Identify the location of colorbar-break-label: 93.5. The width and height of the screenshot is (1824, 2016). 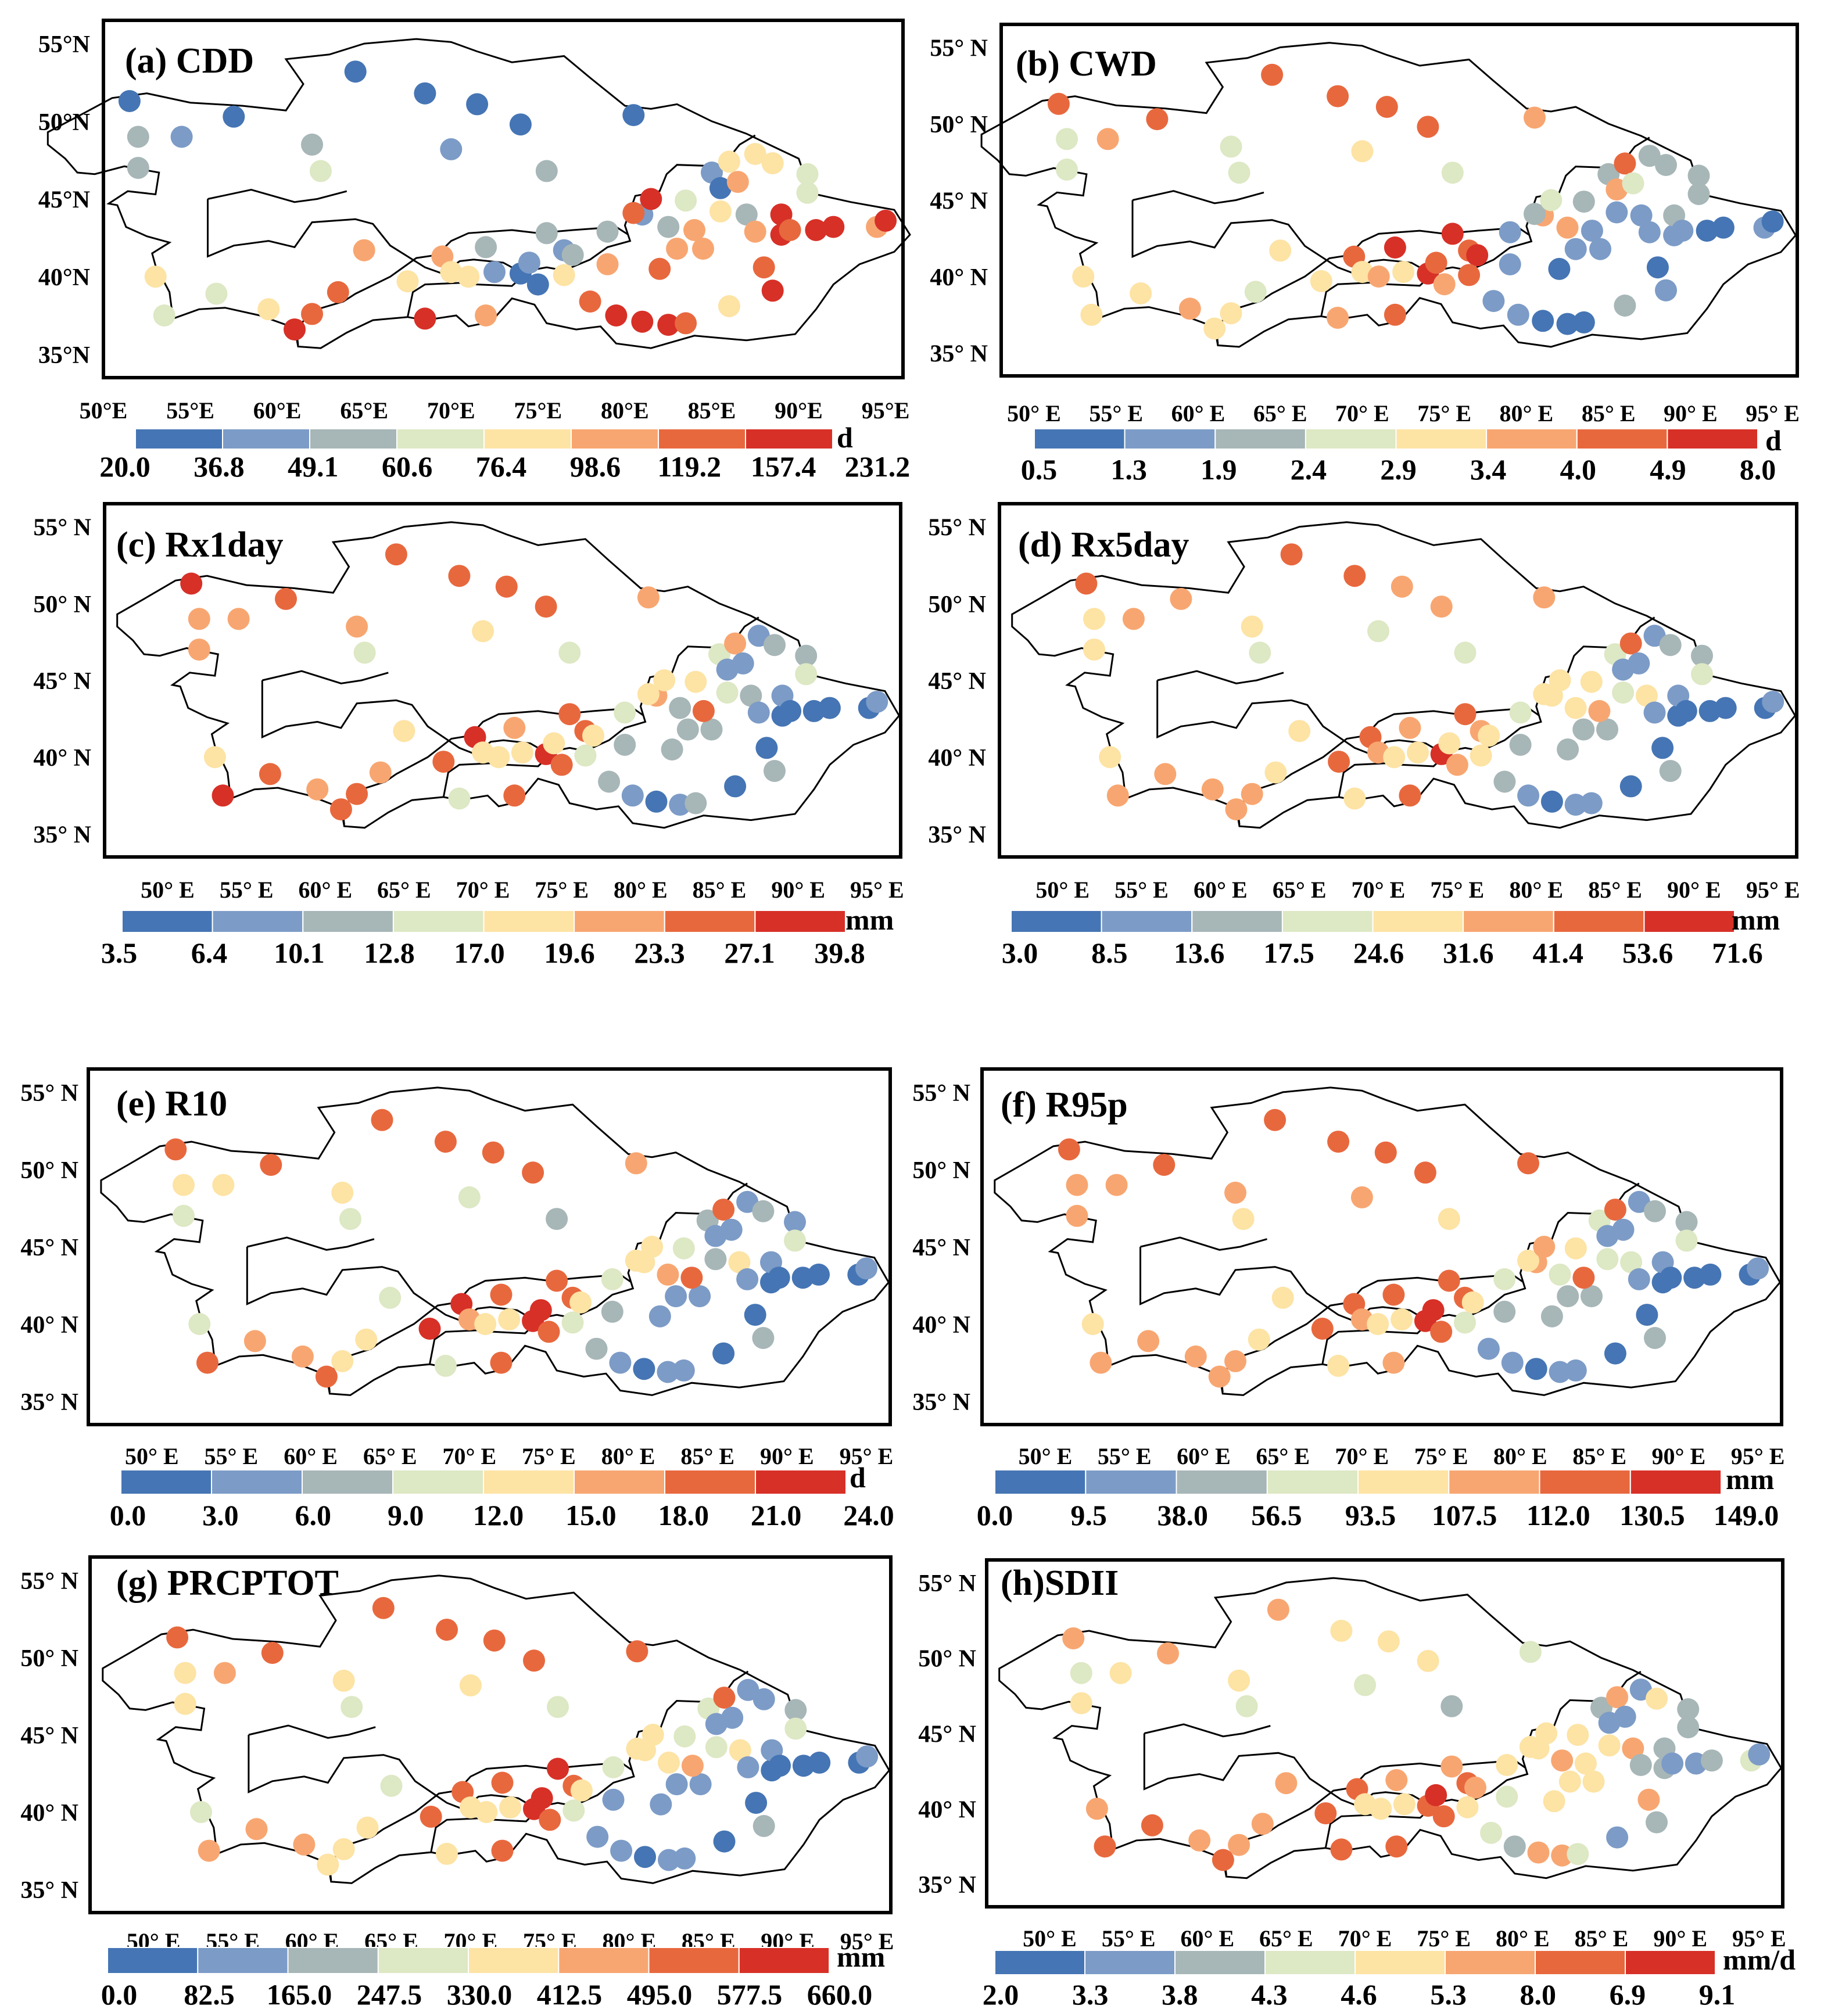
(1370, 1515).